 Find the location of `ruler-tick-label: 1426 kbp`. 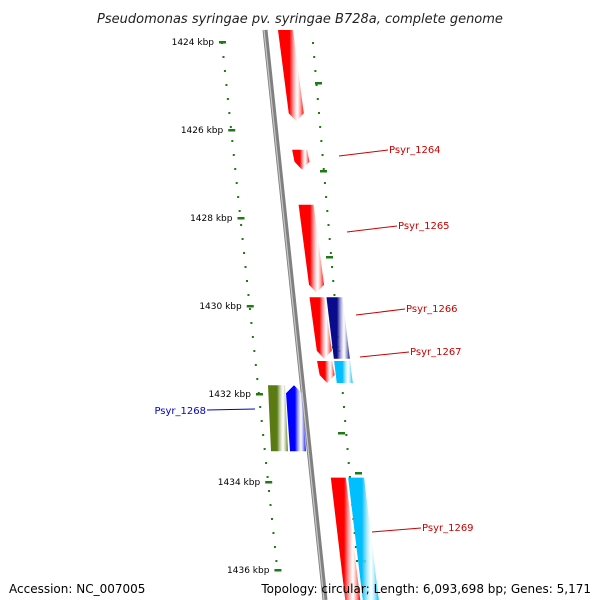

ruler-tick-label: 1426 kbp is located at coordinates (202, 131).